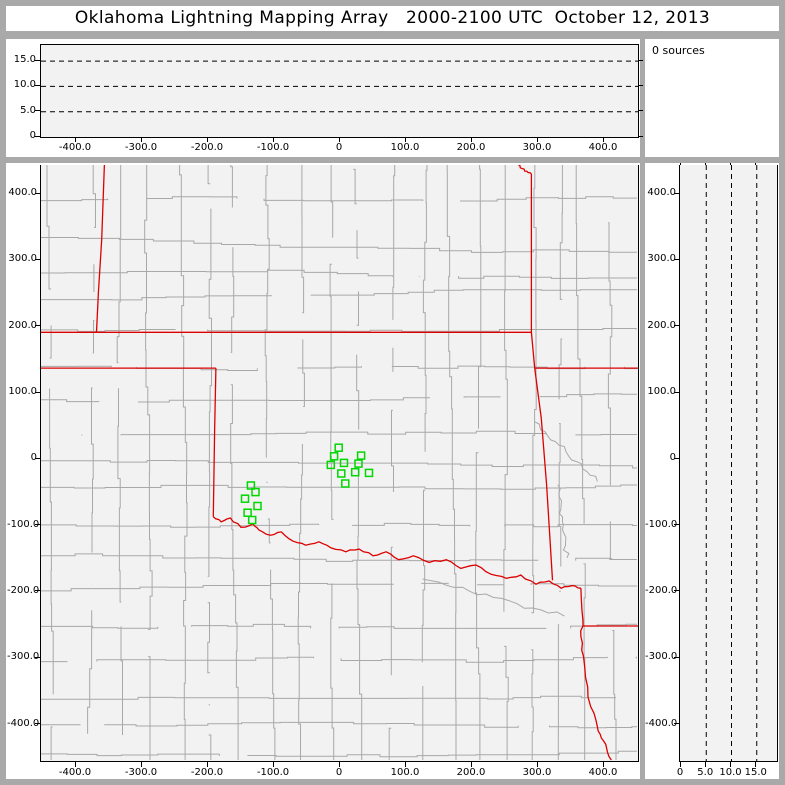 Image resolution: width=785 pixels, height=785 pixels. I want to click on altitude-tick-label: 10.0, so click(24, 85).